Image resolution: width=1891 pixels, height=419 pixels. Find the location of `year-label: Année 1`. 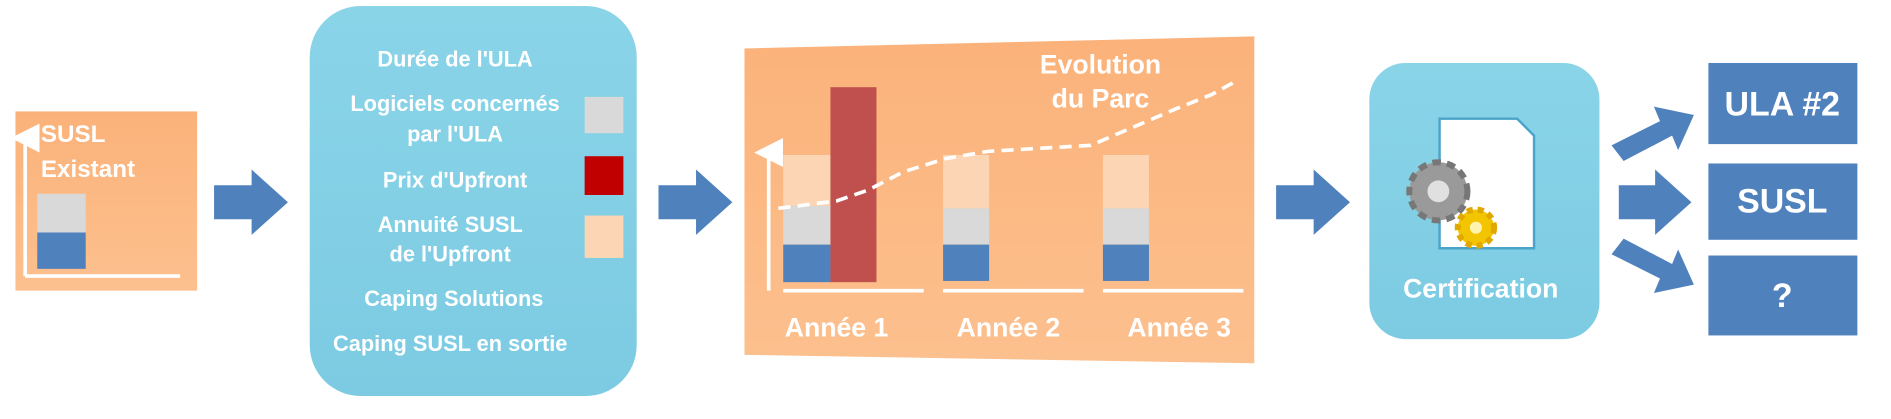

year-label: Année 1 is located at coordinates (837, 327).